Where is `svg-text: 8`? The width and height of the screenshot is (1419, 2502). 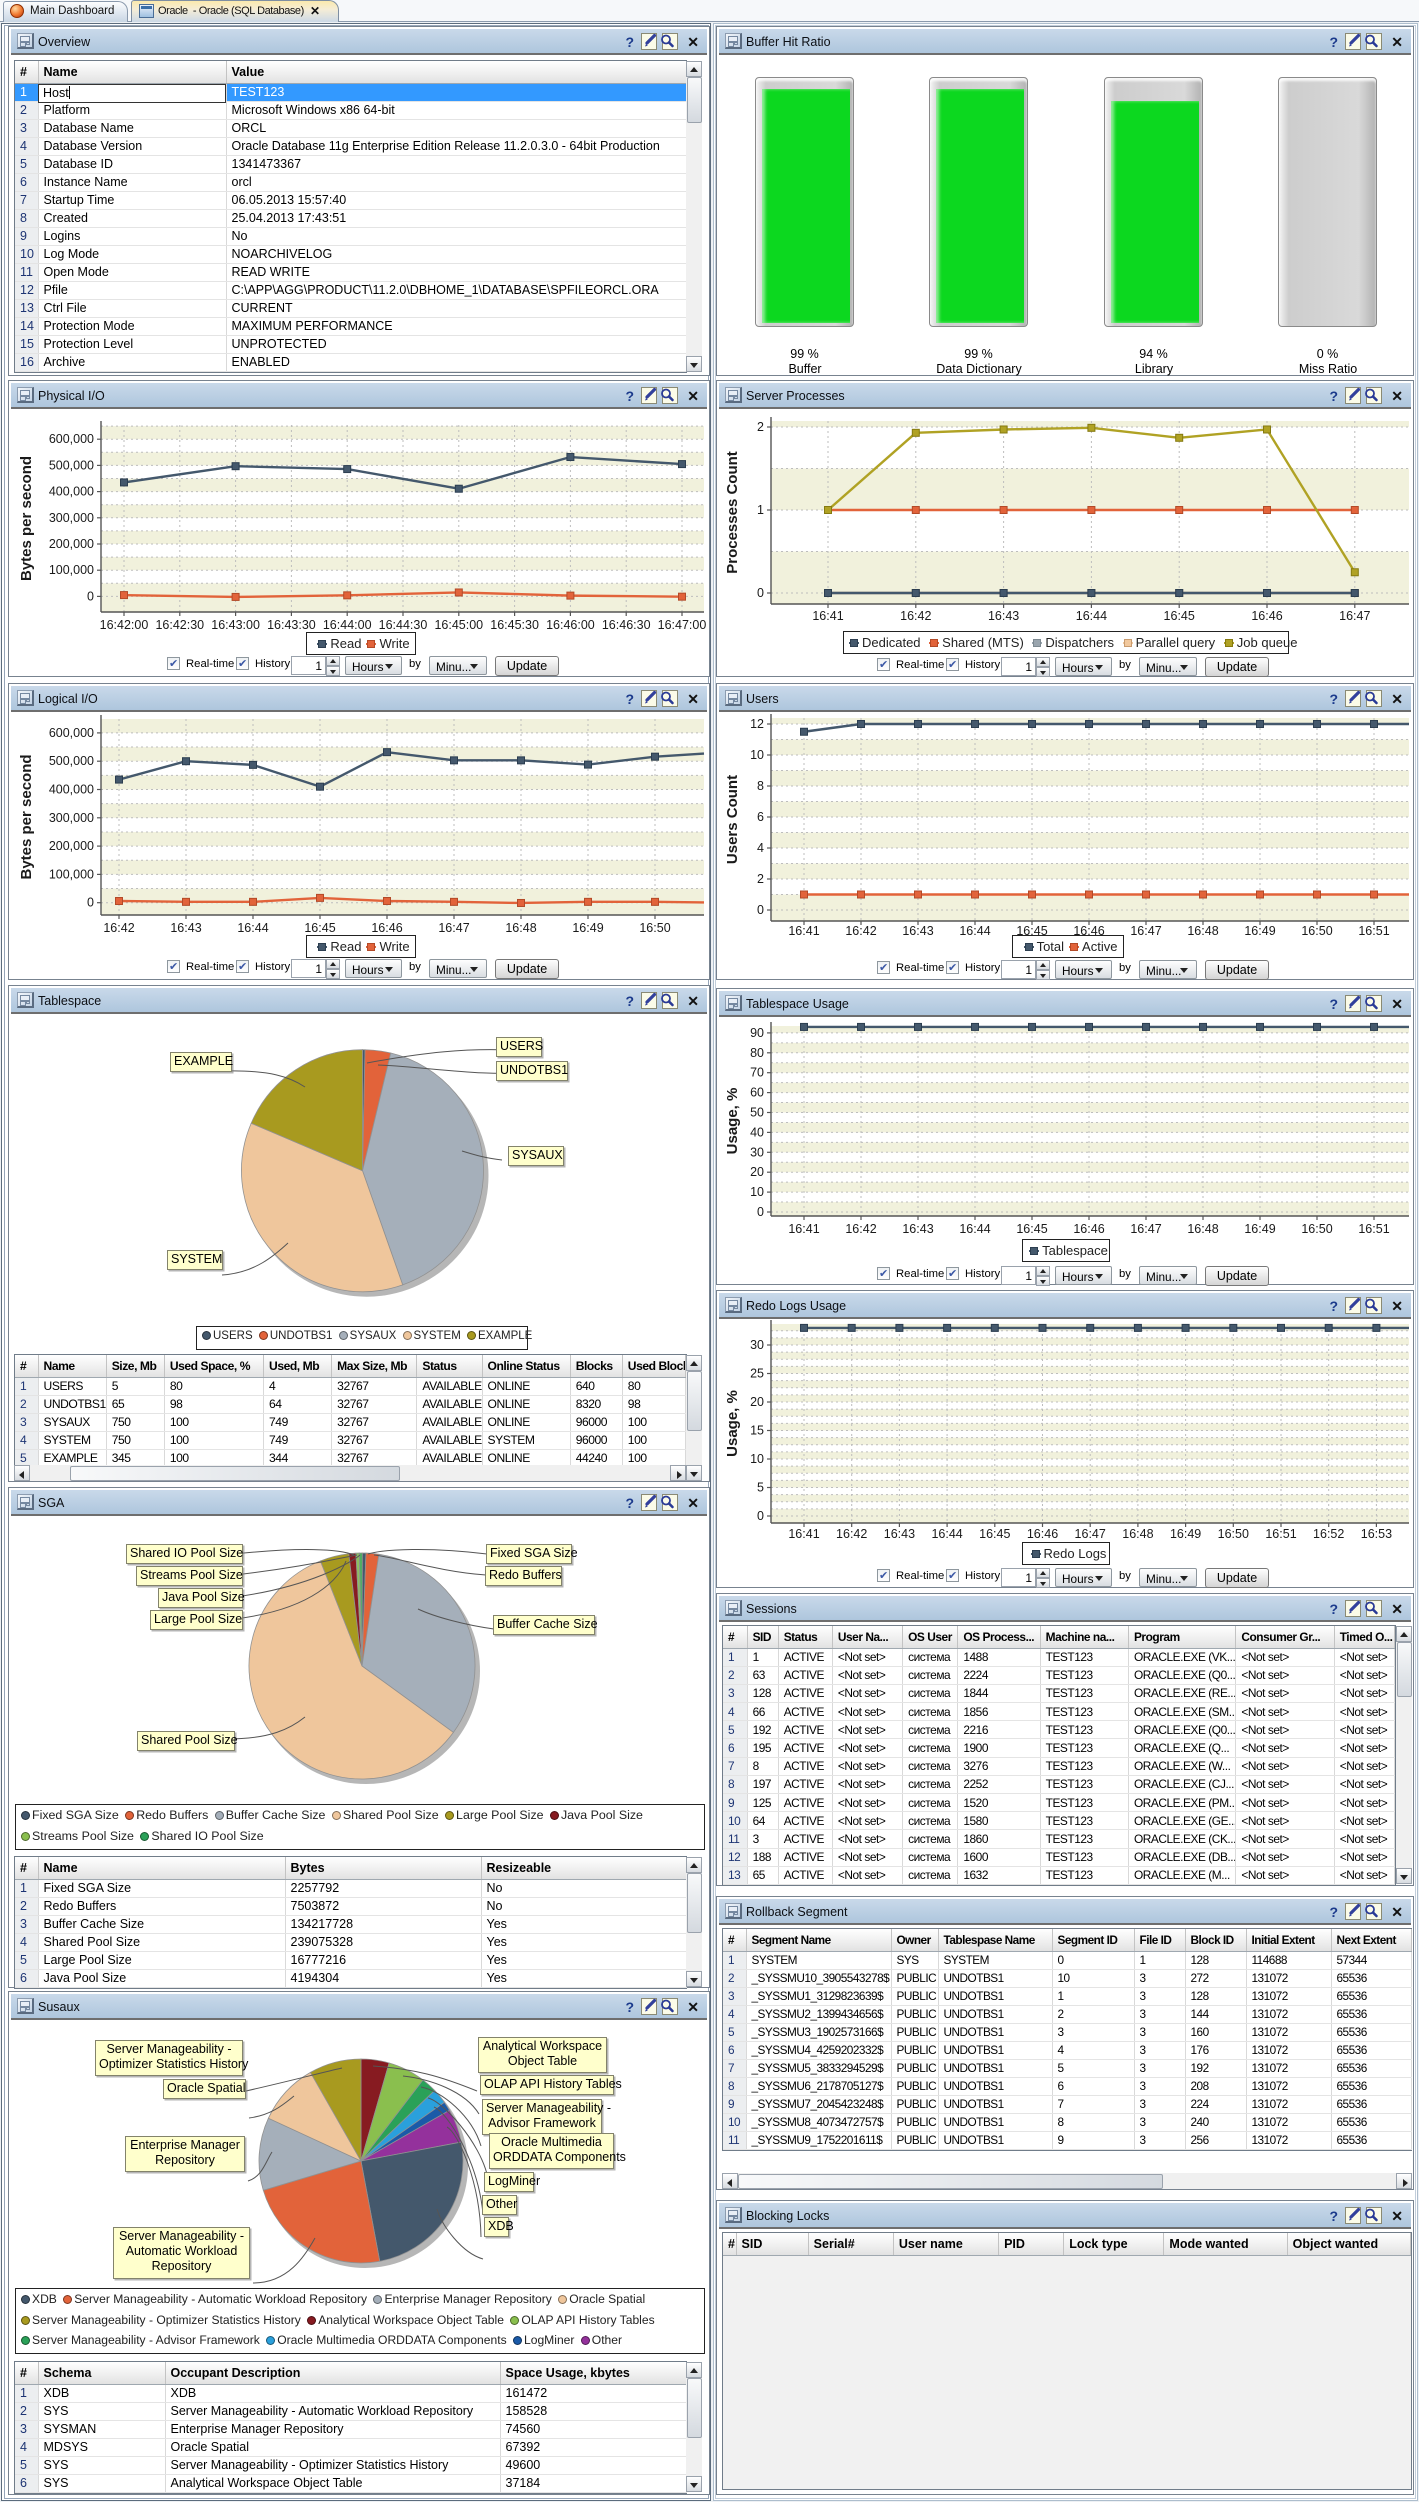
svg-text: 8 is located at coordinates (760, 786).